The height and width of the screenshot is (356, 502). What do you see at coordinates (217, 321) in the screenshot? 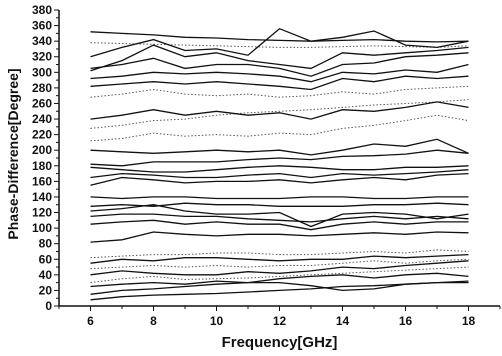
I see `x-tick-label: 10` at bounding box center [217, 321].